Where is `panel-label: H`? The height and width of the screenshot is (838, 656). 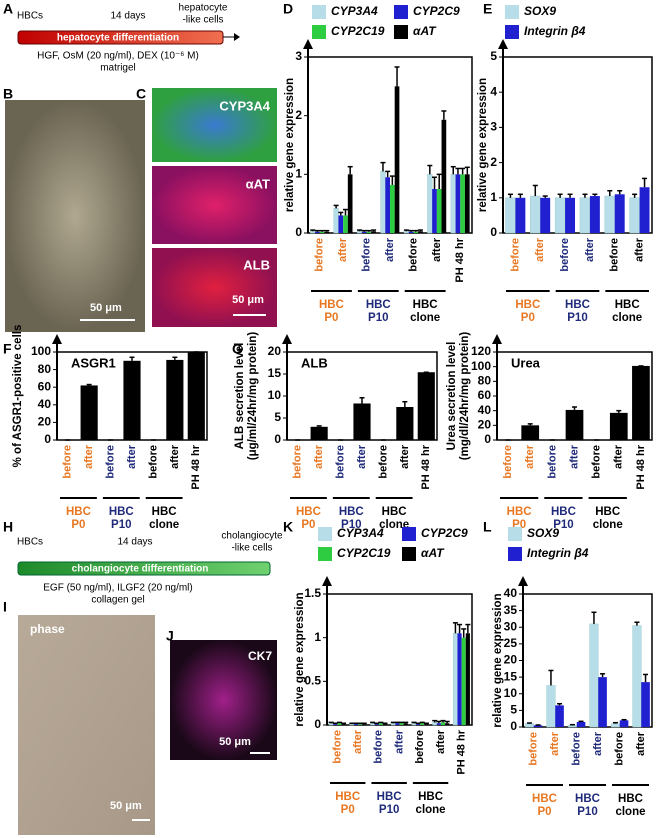 panel-label: H is located at coordinates (8, 527).